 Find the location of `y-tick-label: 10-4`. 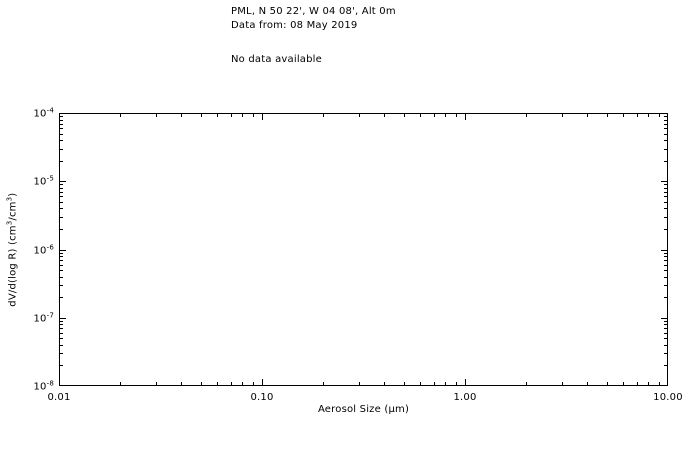

y-tick-label: 10-4 is located at coordinates (39, 112).